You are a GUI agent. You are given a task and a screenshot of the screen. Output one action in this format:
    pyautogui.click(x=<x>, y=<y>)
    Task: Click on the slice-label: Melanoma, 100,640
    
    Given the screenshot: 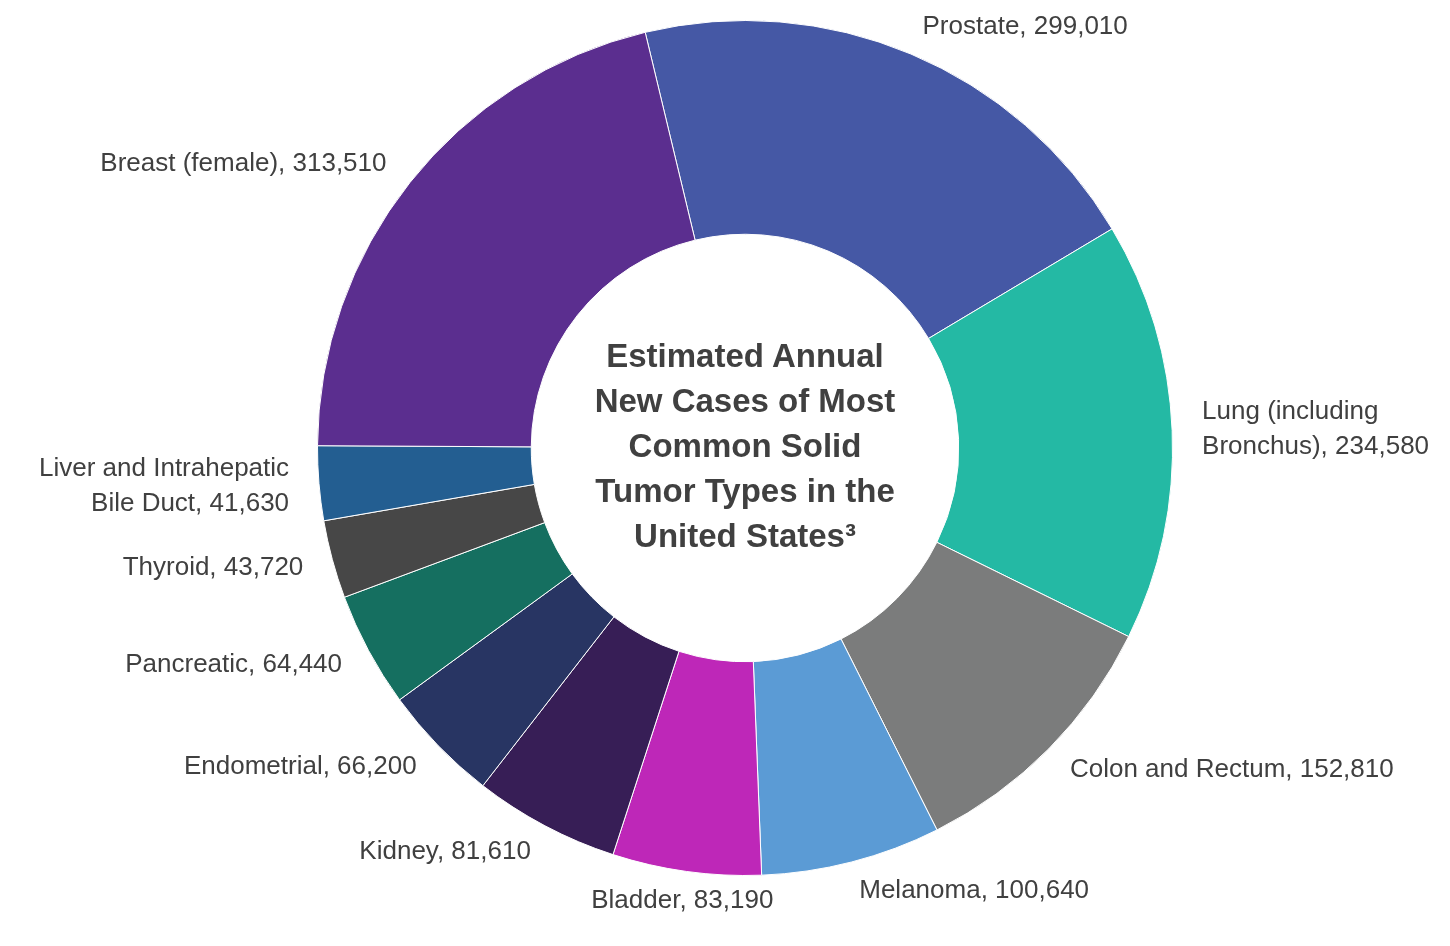 What is the action you would take?
    pyautogui.click(x=974, y=889)
    